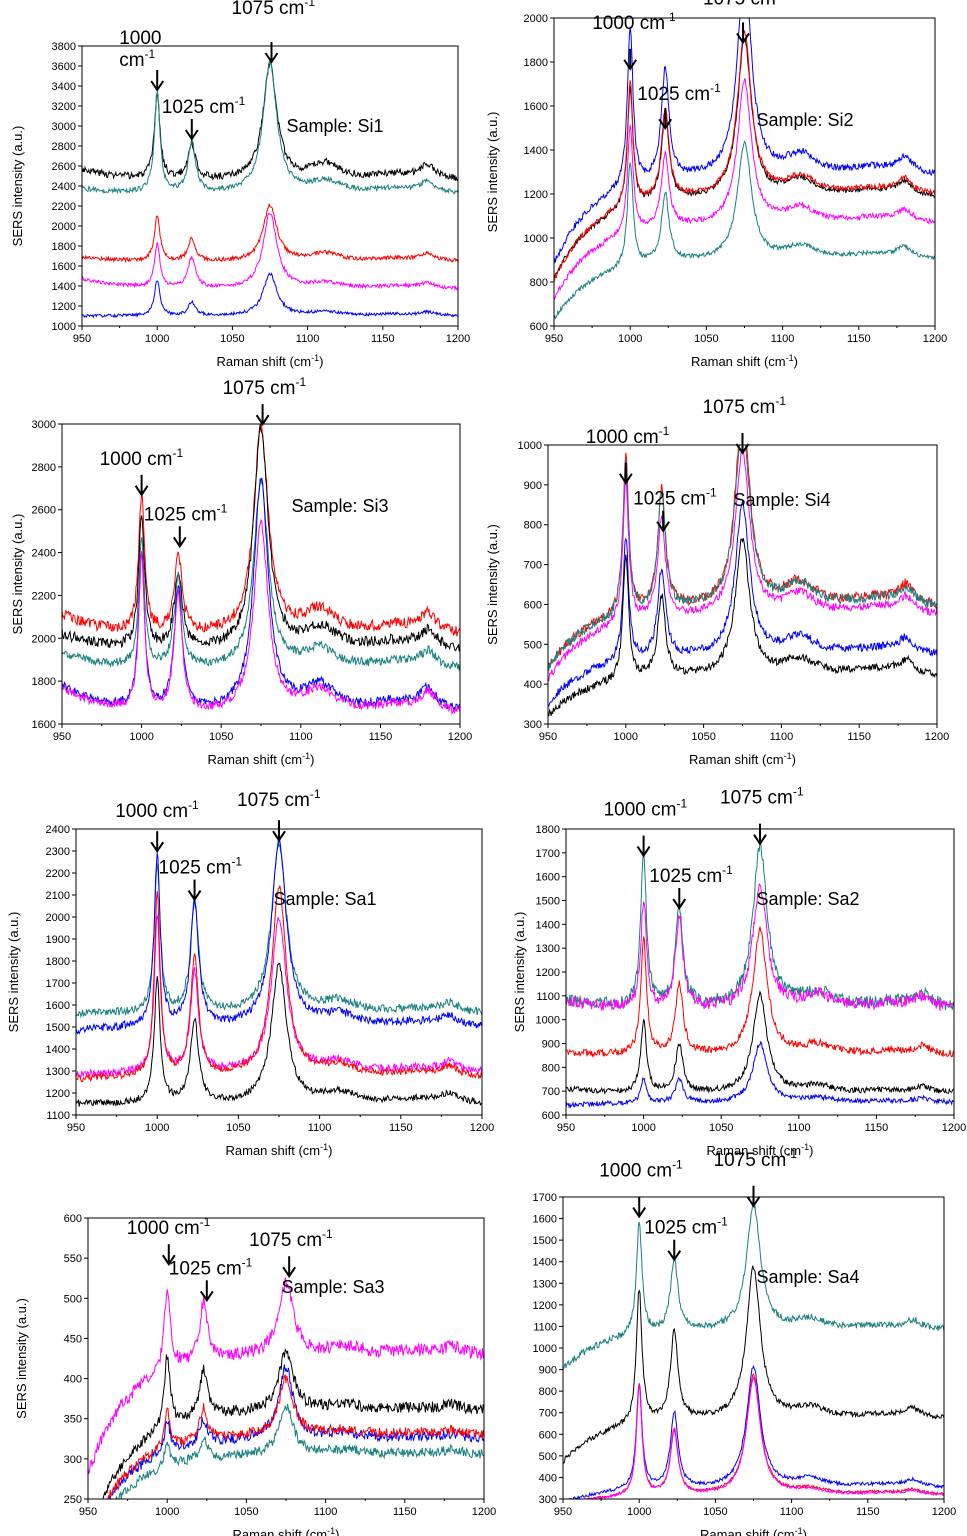  Describe the element at coordinates (73, 1299) in the screenshot. I see `y-tick-label: 500` at that location.